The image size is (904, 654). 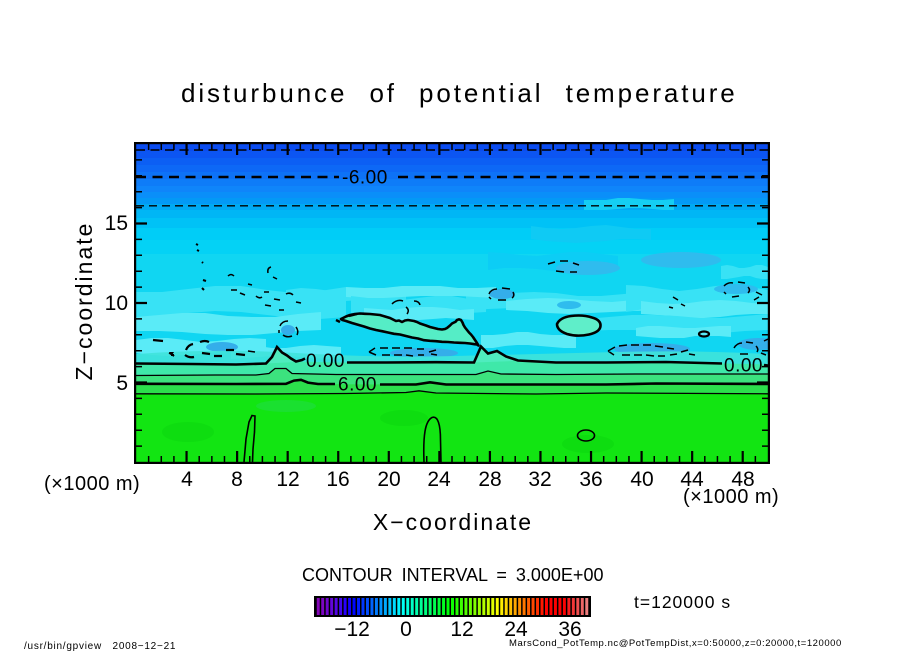 I want to click on svg-text: -6.00, so click(x=365, y=178).